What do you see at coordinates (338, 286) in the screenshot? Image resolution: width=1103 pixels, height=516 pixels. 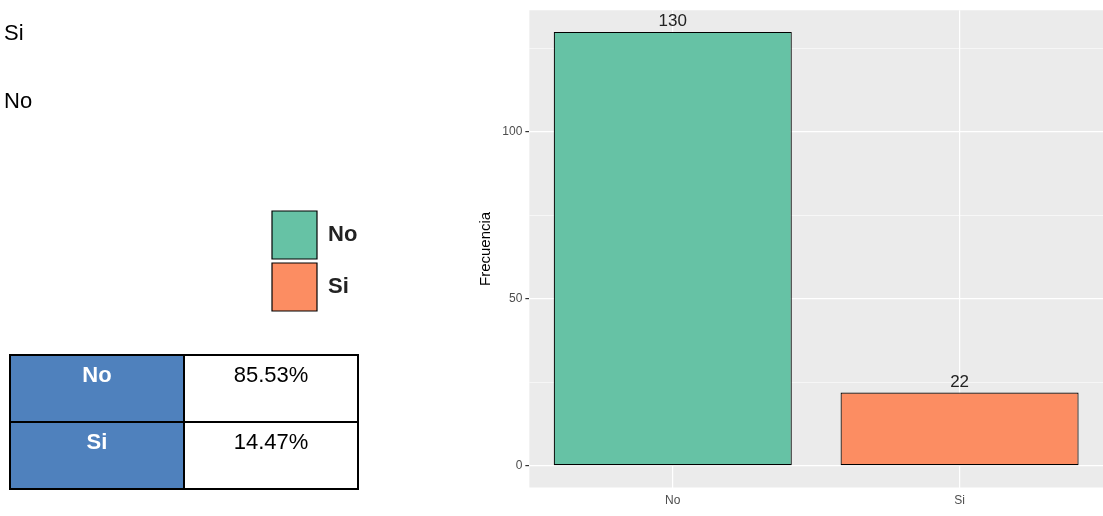 I see `legend-label: Si` at bounding box center [338, 286].